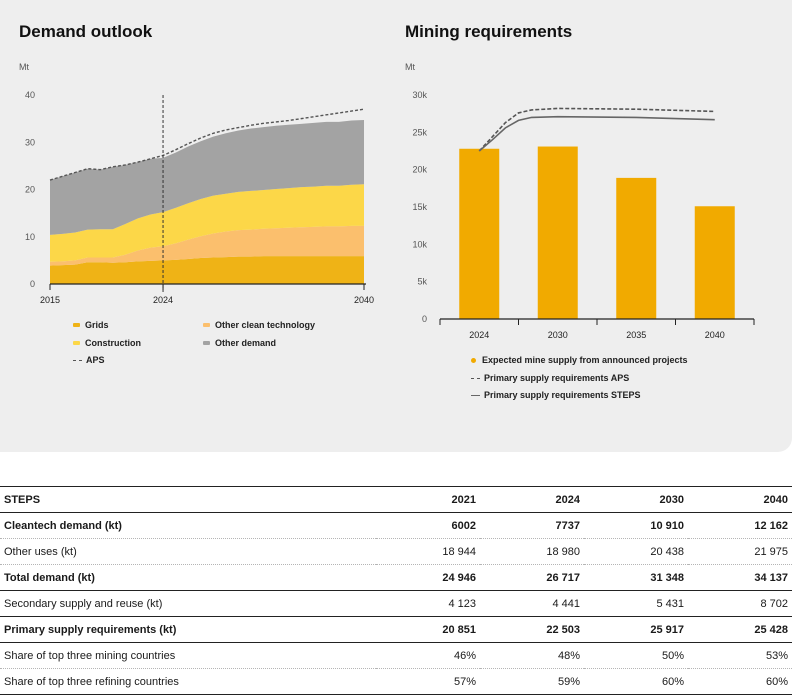  I want to click on table-header-2030: 2030, so click(636, 499).